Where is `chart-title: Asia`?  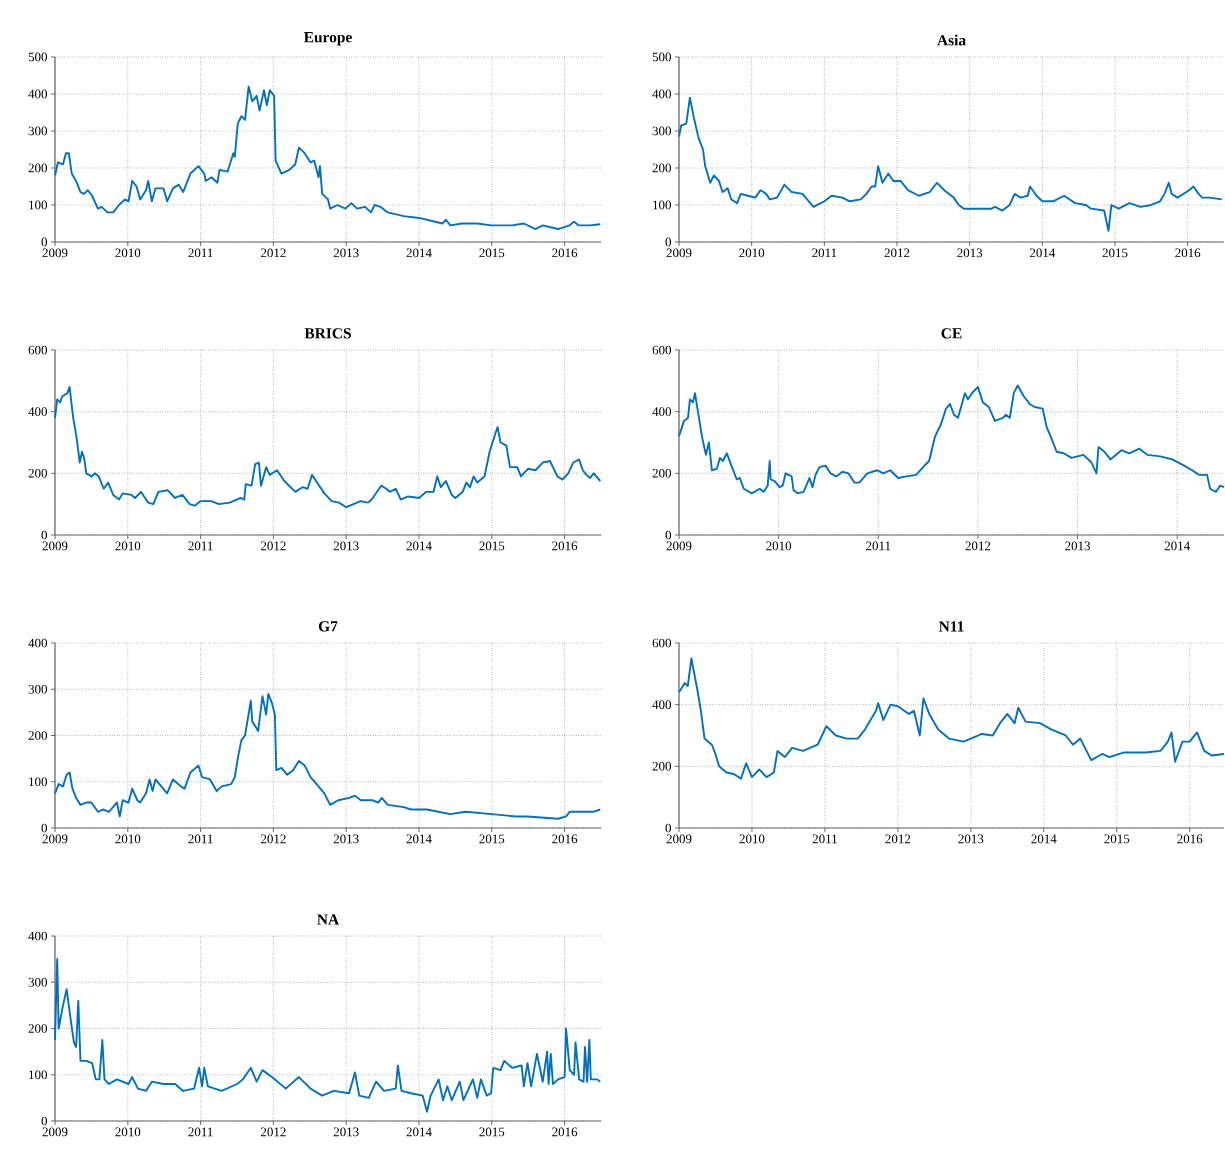 chart-title: Asia is located at coordinates (951, 40).